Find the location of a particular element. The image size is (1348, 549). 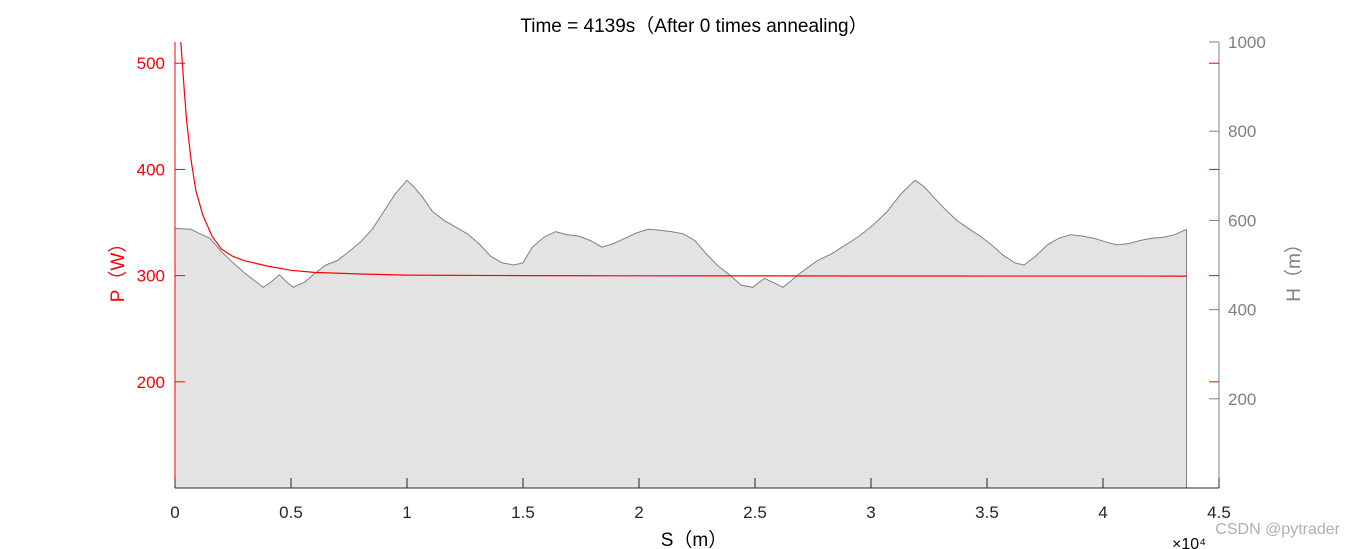

right-y-tick-label: 600 is located at coordinates (1242, 220).